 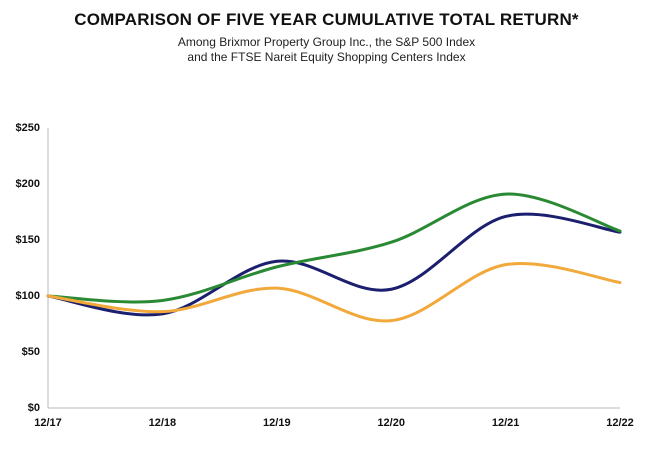 What do you see at coordinates (163, 423) in the screenshot?
I see `x-tick-label-12-18: 12/18` at bounding box center [163, 423].